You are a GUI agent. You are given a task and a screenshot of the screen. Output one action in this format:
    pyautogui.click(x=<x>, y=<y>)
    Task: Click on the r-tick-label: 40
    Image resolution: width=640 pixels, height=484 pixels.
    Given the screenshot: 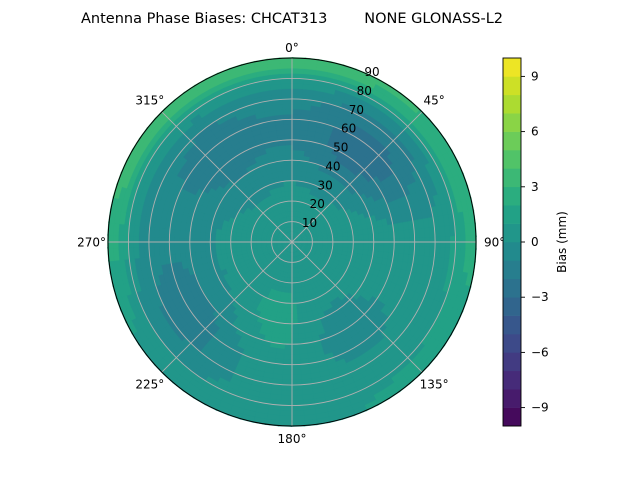 What is the action you would take?
    pyautogui.click(x=332, y=166)
    